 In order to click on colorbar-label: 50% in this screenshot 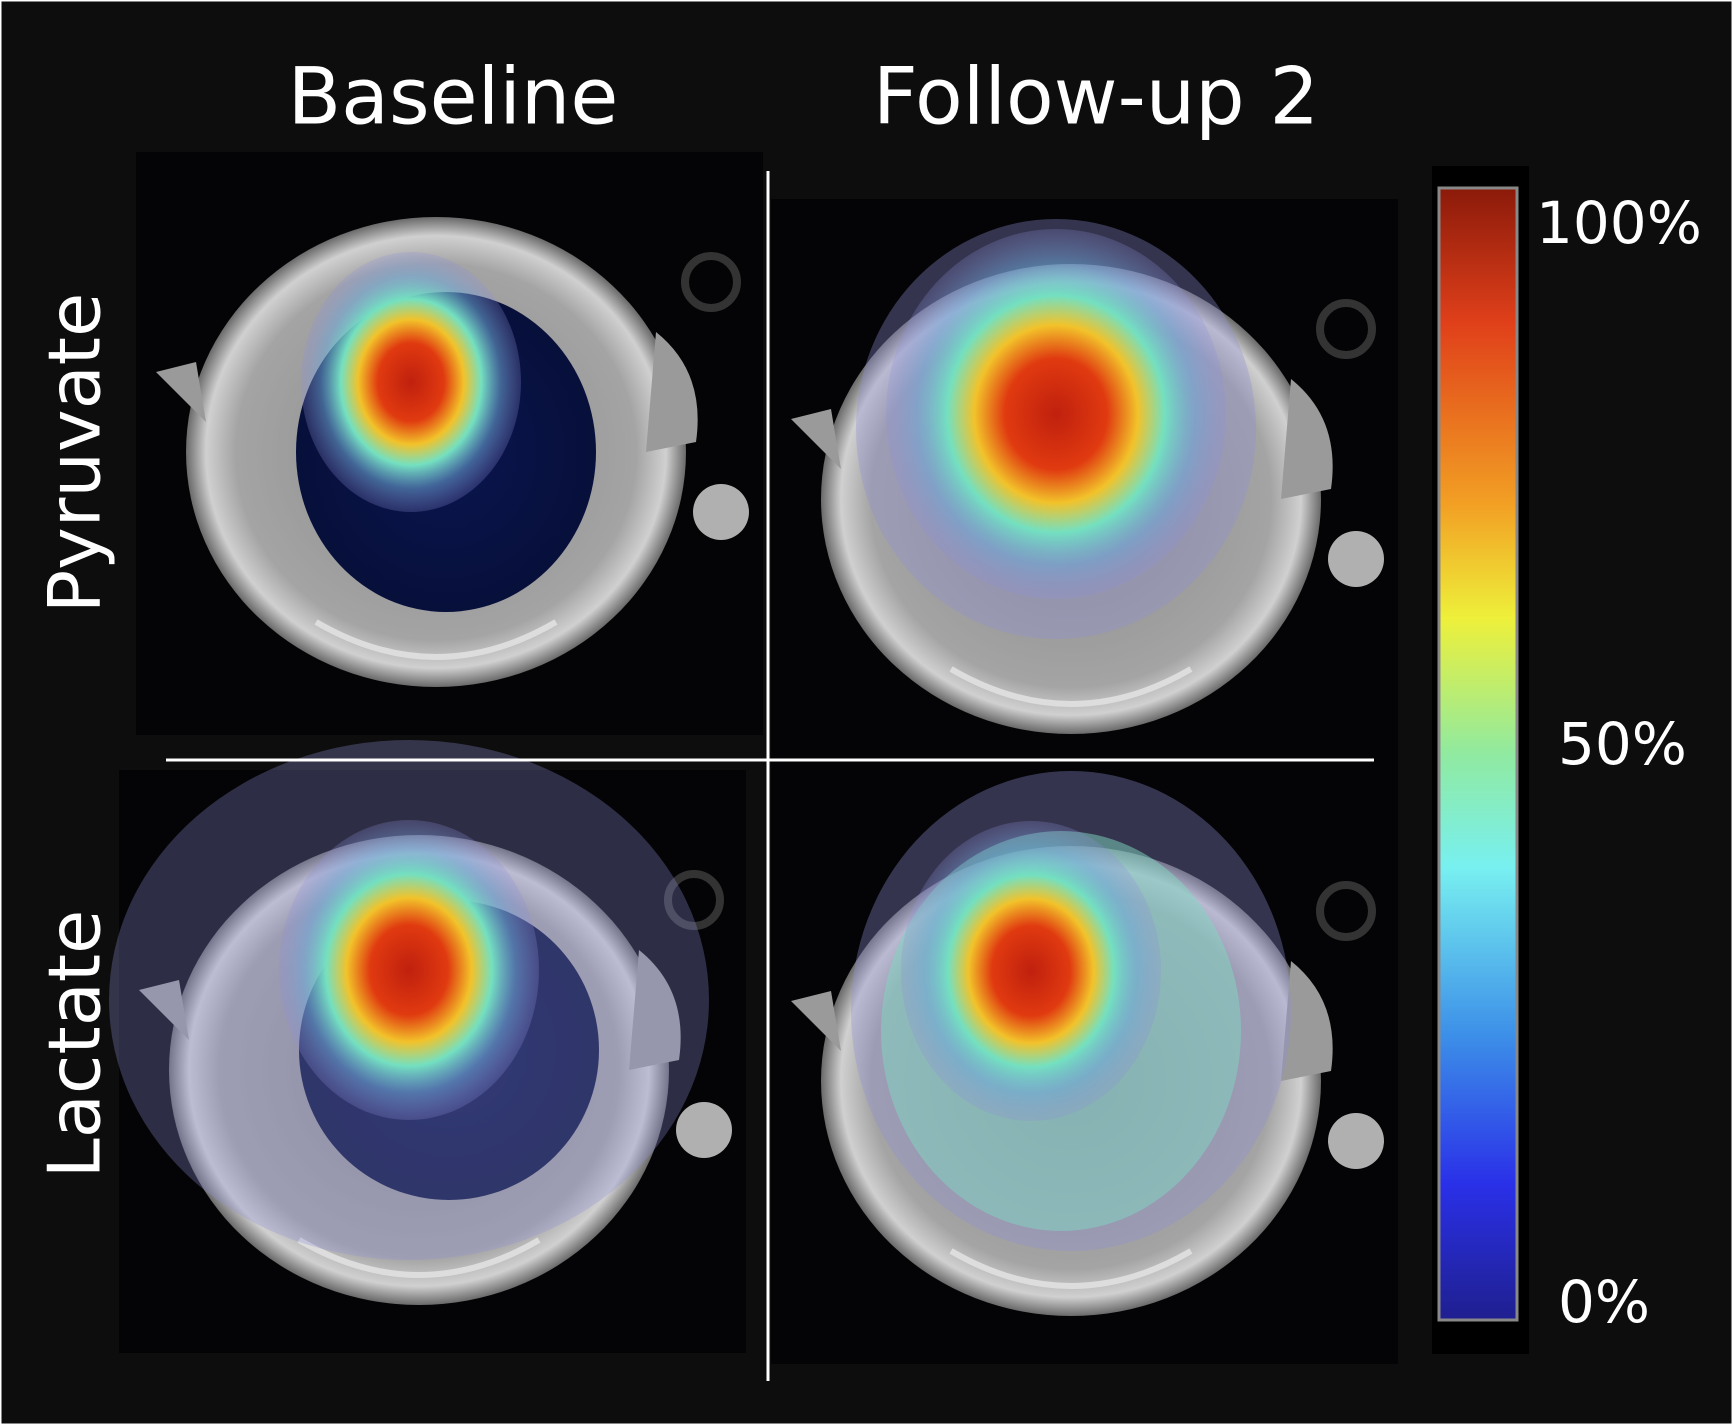, I will do `click(1622, 744)`.